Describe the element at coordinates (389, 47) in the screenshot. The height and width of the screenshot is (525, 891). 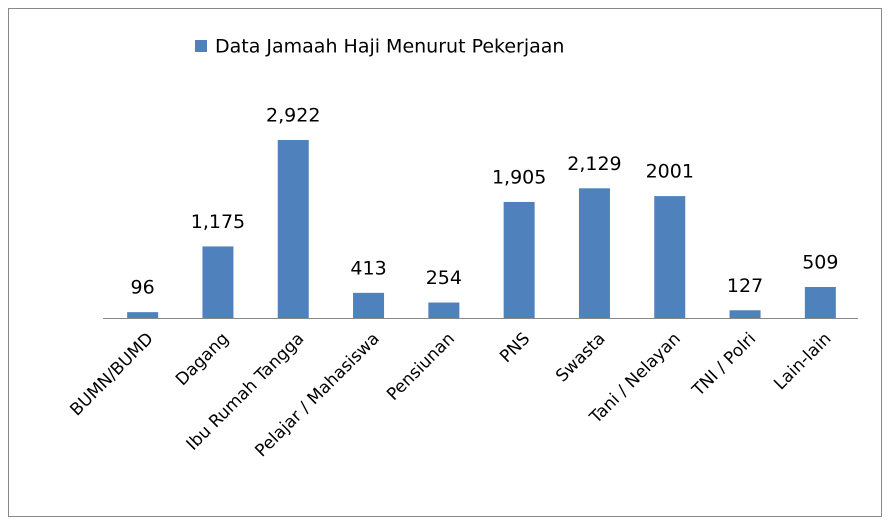
I see `legend-label: Data Jamaah Haji Menurut Pekerjaan` at that location.